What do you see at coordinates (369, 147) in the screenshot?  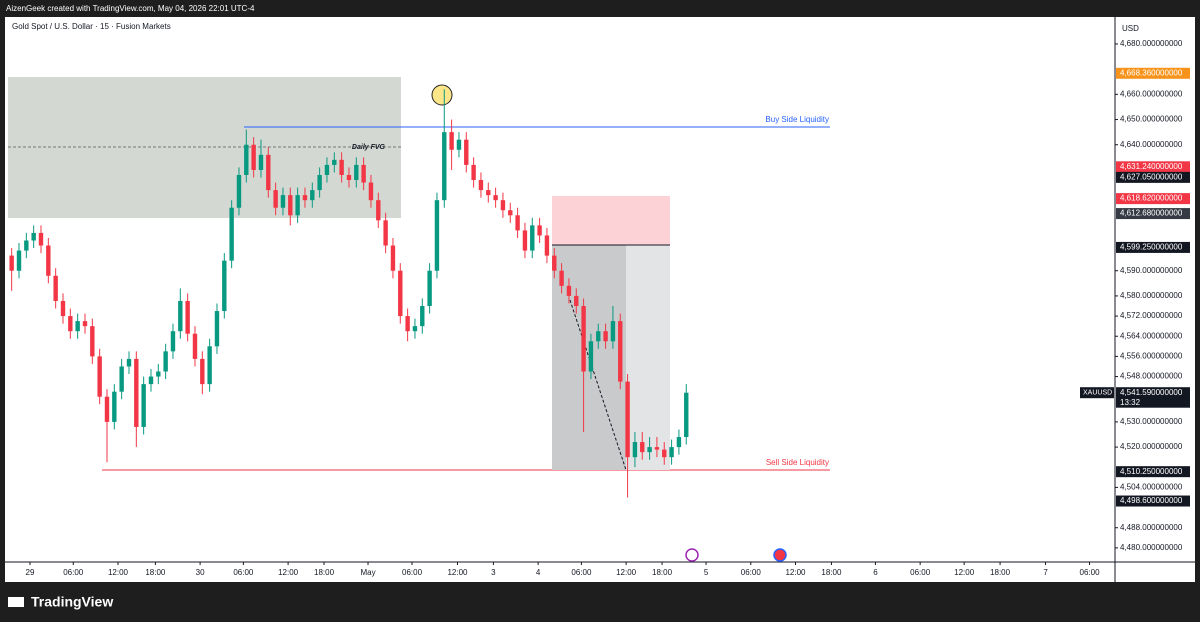 I see `fvg-label: Daily FVG` at bounding box center [369, 147].